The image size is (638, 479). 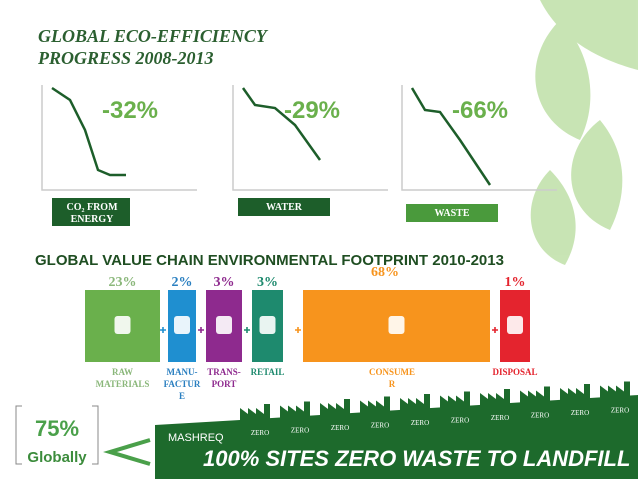 I want to click on stage-label: FACTUR, so click(x=182, y=384).